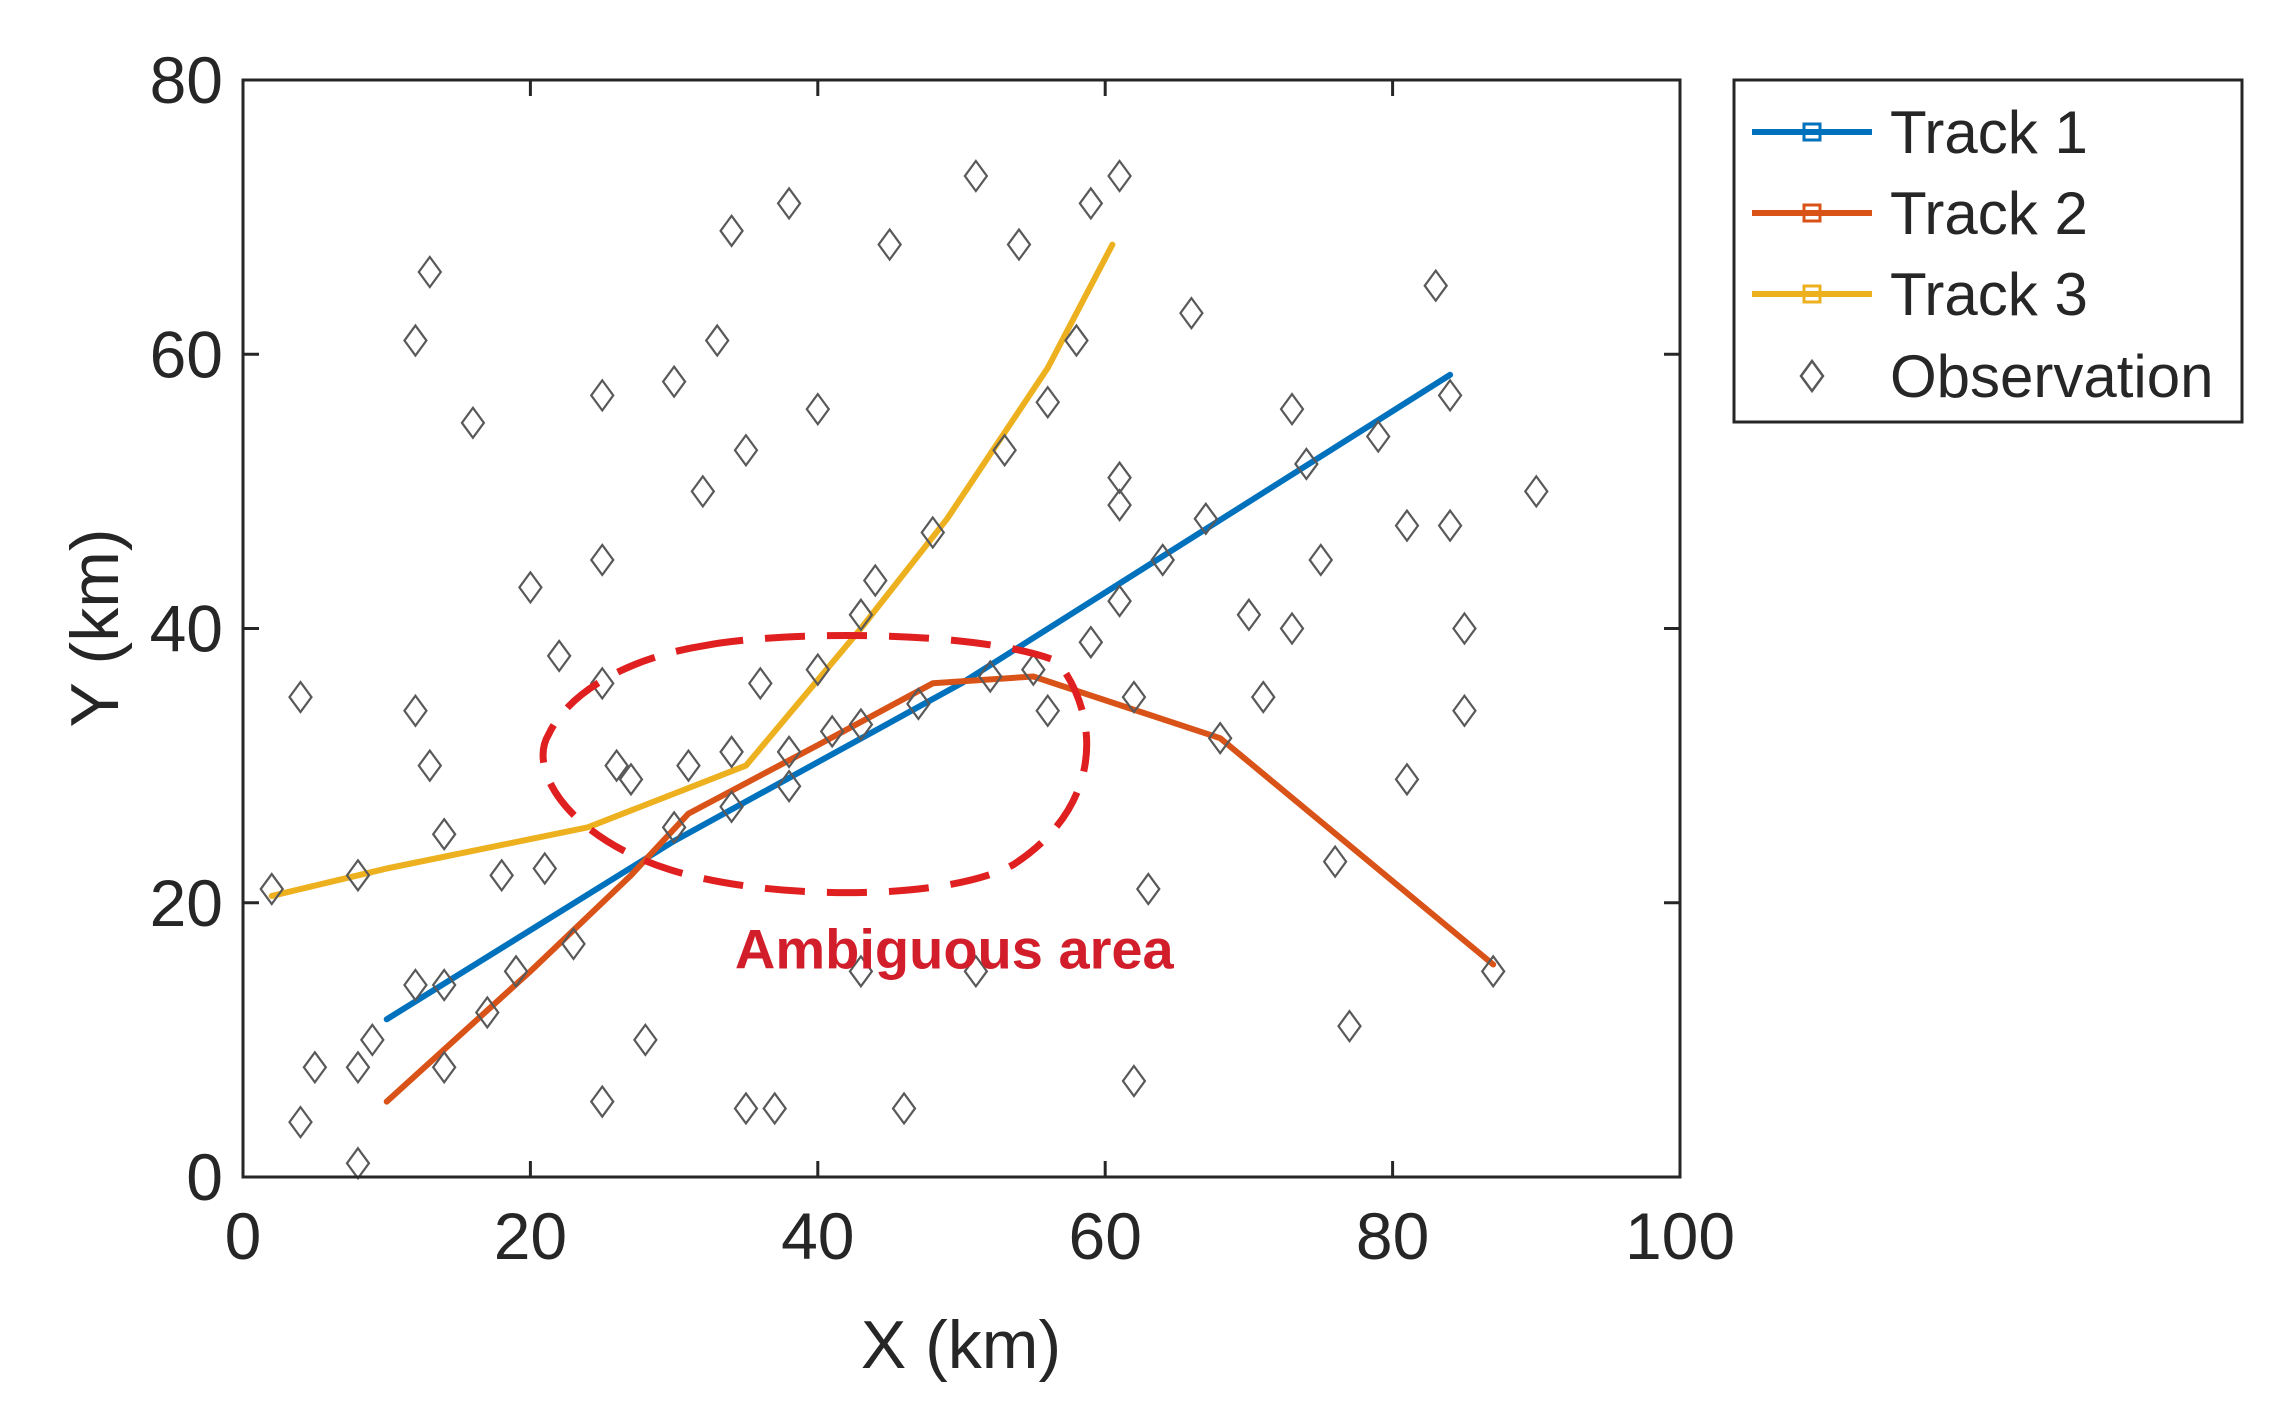 The width and height of the screenshot is (2281, 1408). I want to click on x-tick-label: 40, so click(817, 1236).